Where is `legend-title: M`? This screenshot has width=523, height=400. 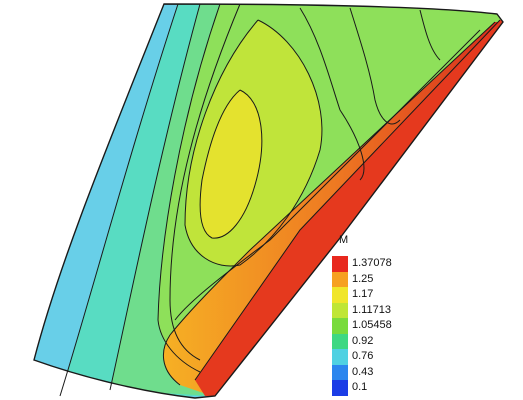
legend-title: M is located at coordinates (344, 240).